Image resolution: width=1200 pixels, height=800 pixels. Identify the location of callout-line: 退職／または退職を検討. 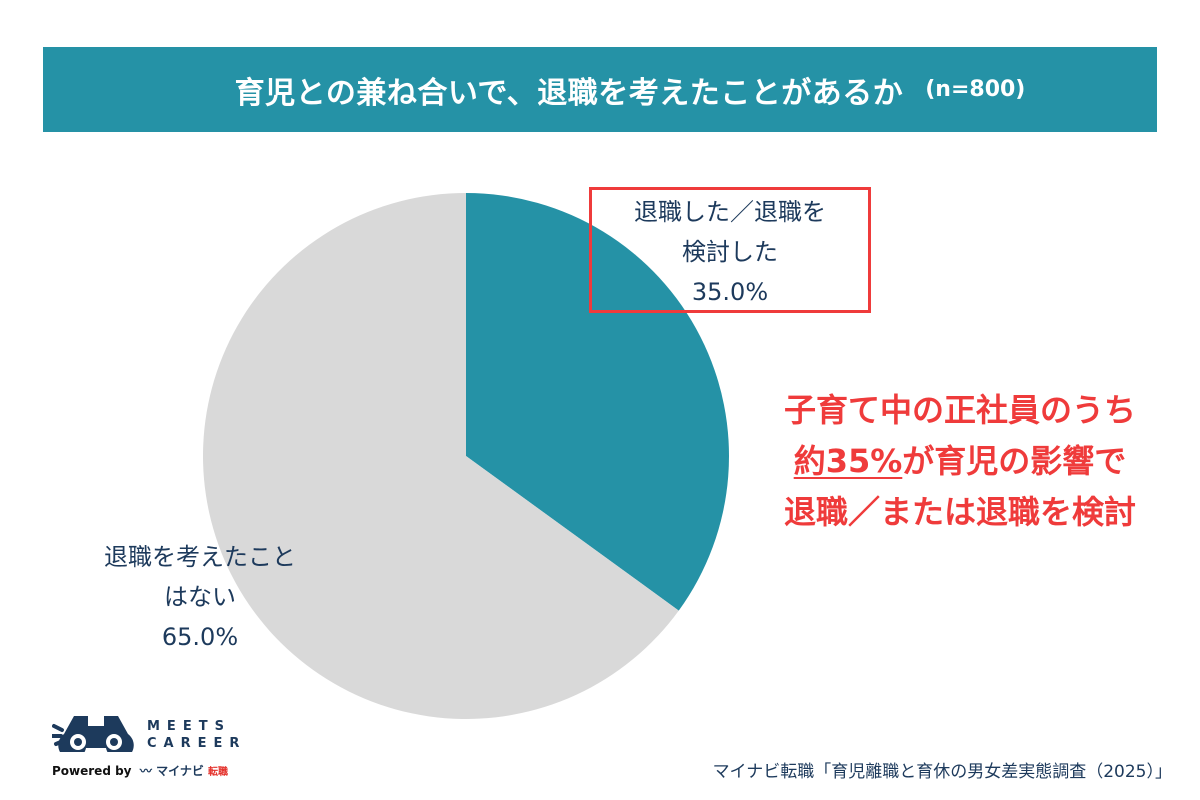
(959, 512).